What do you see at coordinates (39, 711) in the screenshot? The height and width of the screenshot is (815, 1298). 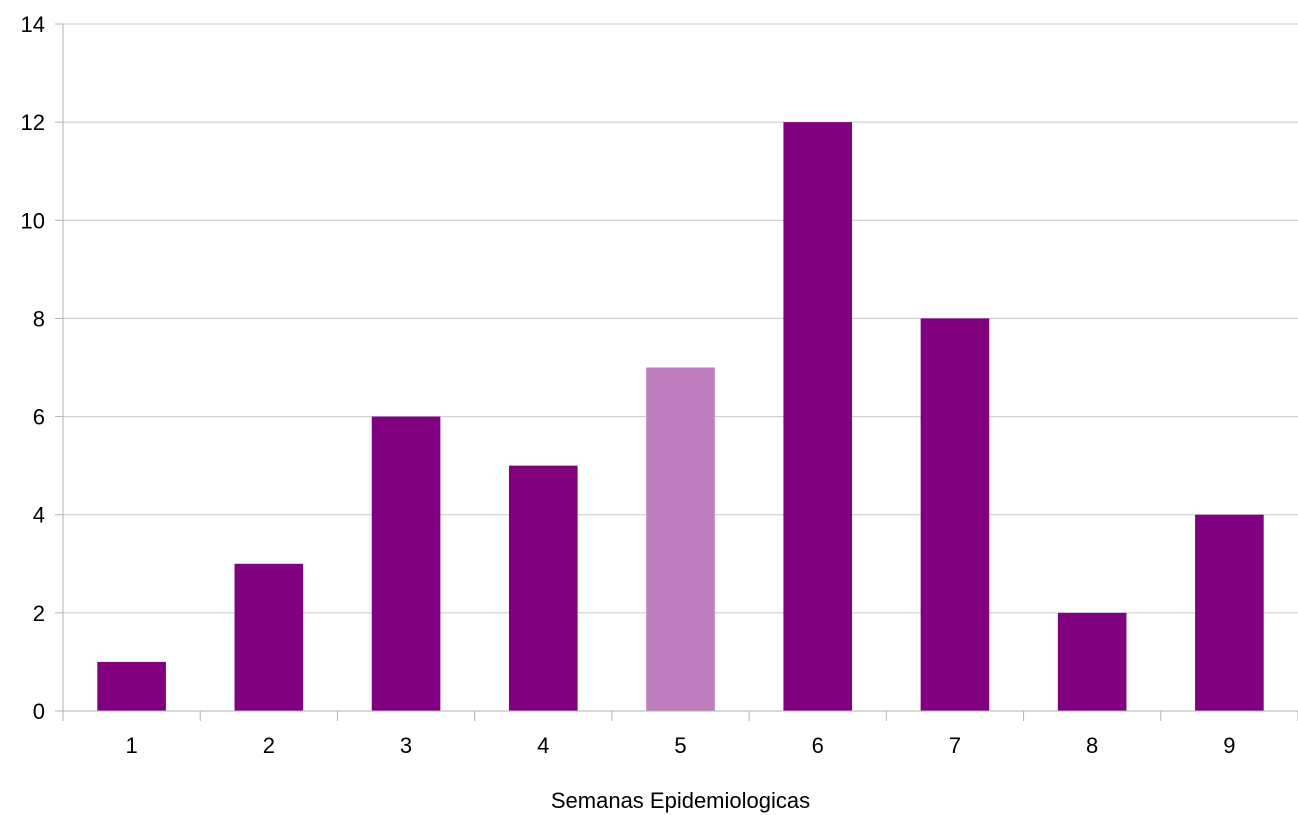 I see `y-tick-label: 0` at bounding box center [39, 711].